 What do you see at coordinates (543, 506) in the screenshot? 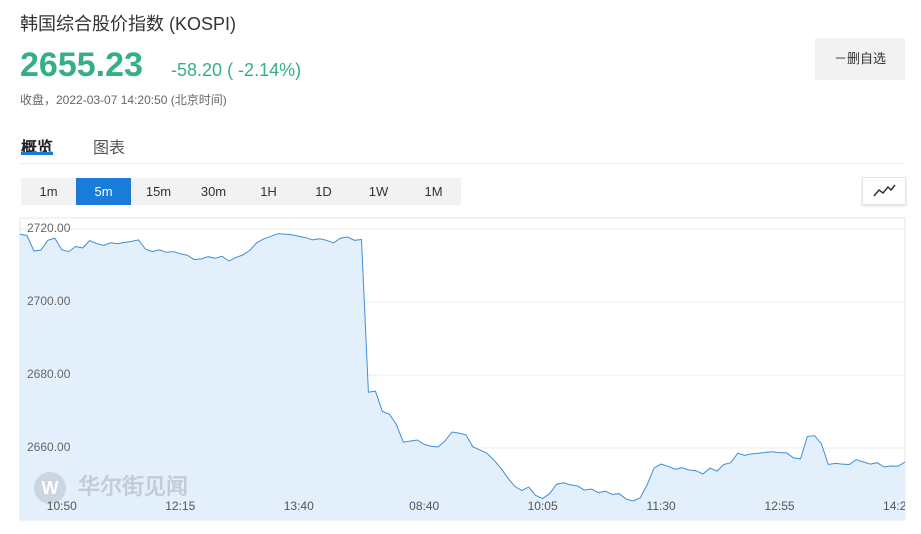
I see `x-tick-label: 10:05` at bounding box center [543, 506].